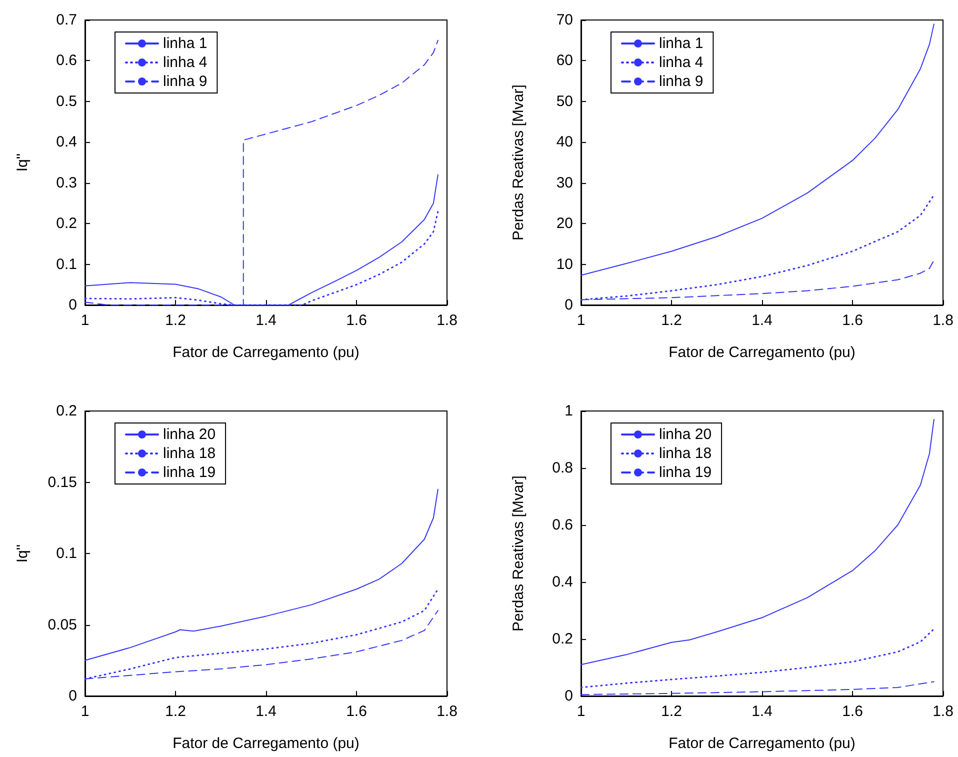 The height and width of the screenshot is (757, 958). I want to click on y-tick-label: 0.3, so click(66, 183).